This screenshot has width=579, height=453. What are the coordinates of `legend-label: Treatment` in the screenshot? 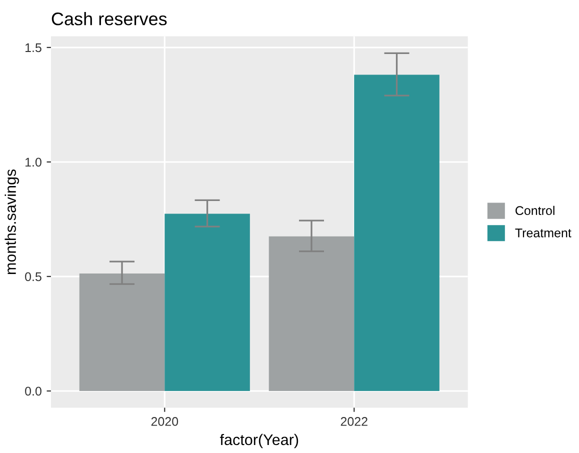 It's located at (543, 233).